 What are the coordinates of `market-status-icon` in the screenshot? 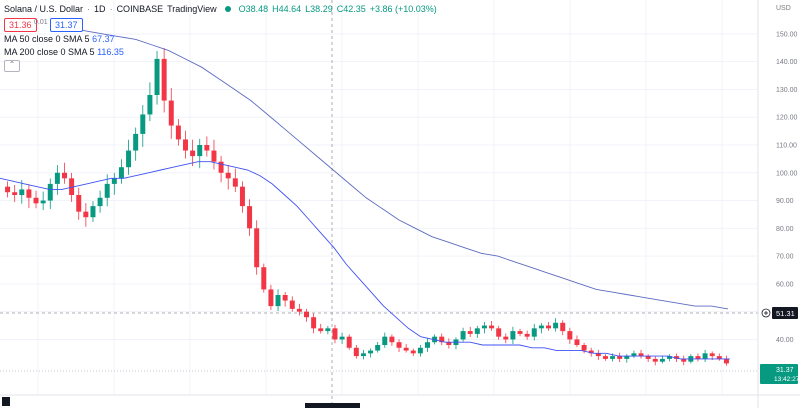 It's located at (227, 9).